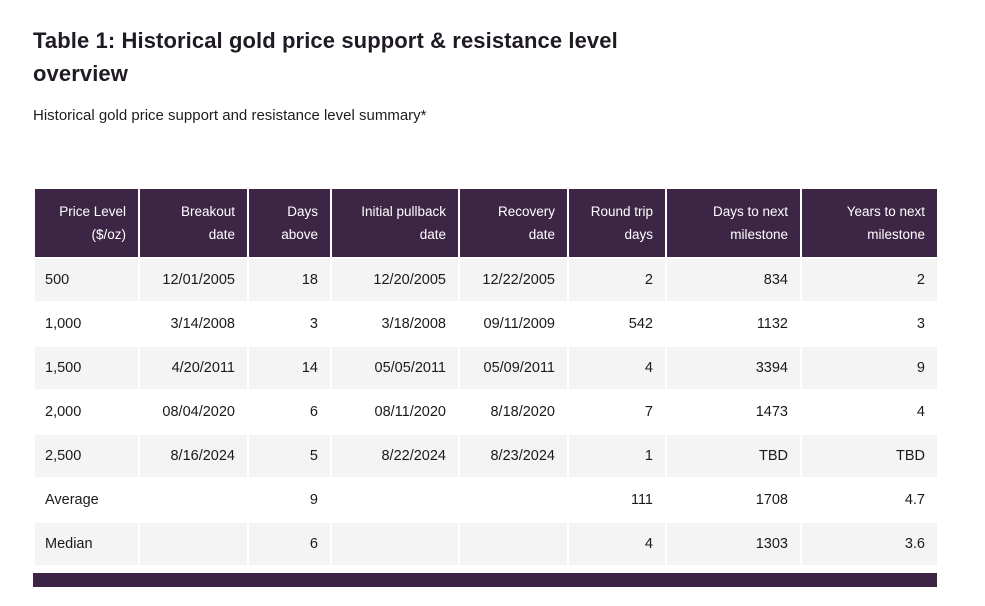 Image resolution: width=985 pixels, height=606 pixels. What do you see at coordinates (193, 324) in the screenshot?
I see `table-cell: 3/14/2008` at bounding box center [193, 324].